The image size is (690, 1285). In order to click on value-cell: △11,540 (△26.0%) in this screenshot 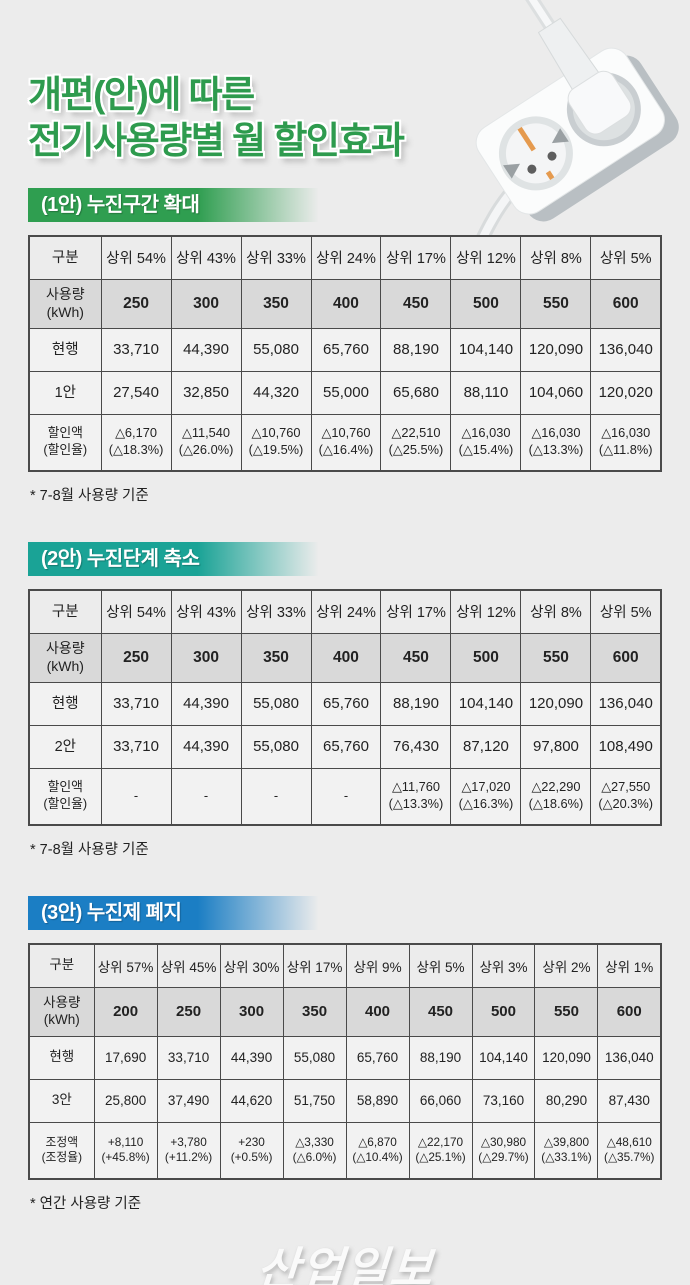, I will do `click(206, 442)`.